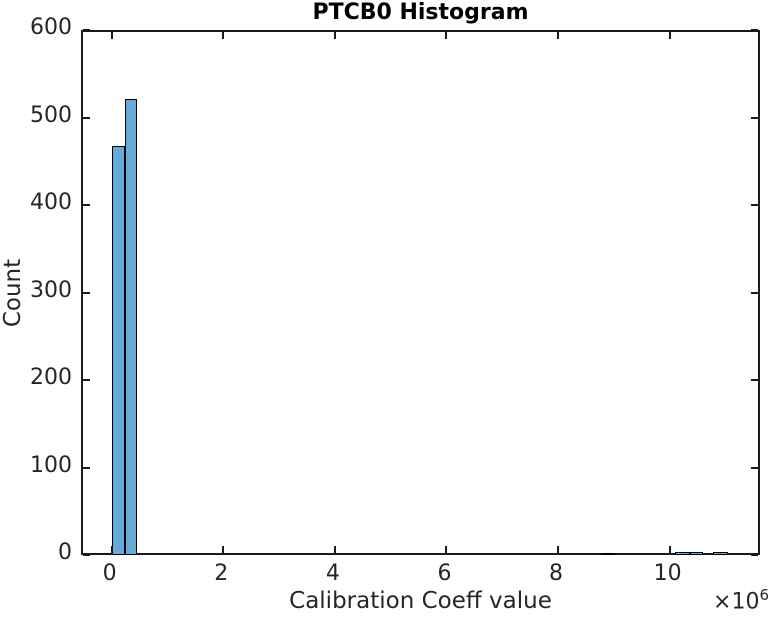 Image resolution: width=773 pixels, height=619 pixels. I want to click on y-tick-label: 200, so click(51, 377).